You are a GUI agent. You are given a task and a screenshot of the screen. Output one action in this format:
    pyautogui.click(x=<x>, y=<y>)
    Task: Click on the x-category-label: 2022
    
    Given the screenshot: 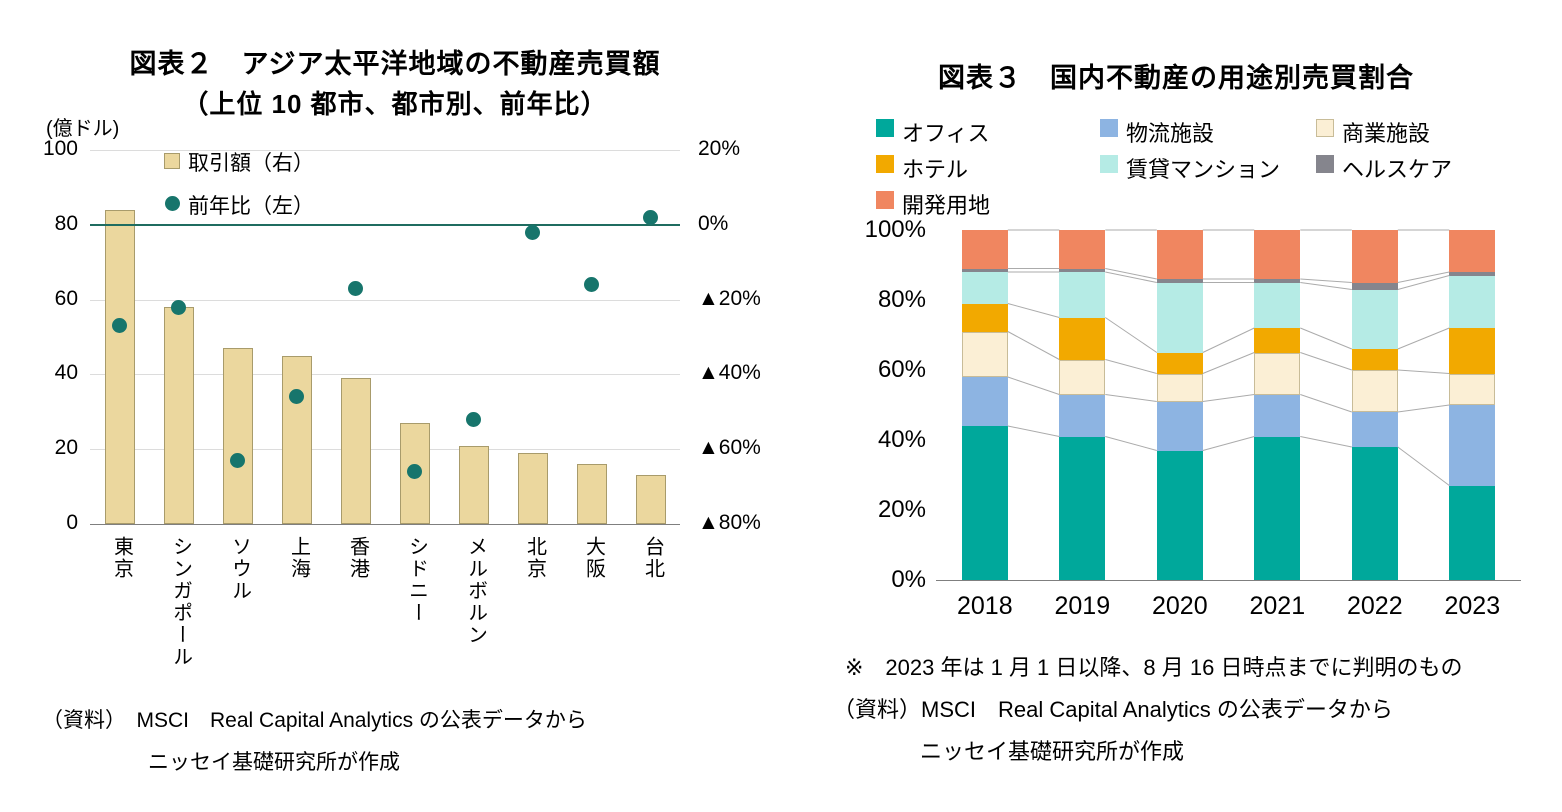 What is the action you would take?
    pyautogui.click(x=1374, y=606)
    